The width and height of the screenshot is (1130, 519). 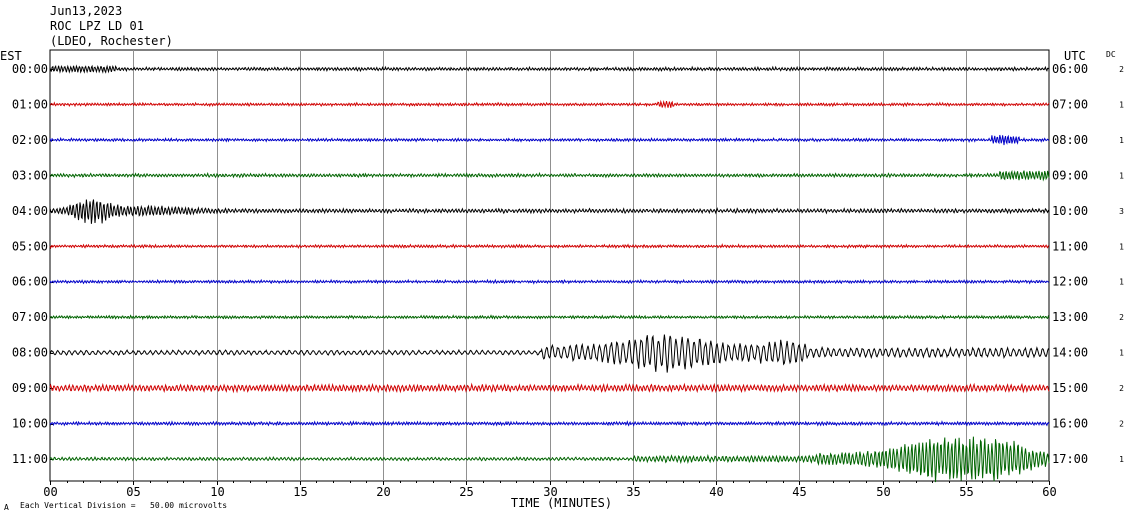 I want to click on est-hour-label: 06:00, so click(x=30, y=282).